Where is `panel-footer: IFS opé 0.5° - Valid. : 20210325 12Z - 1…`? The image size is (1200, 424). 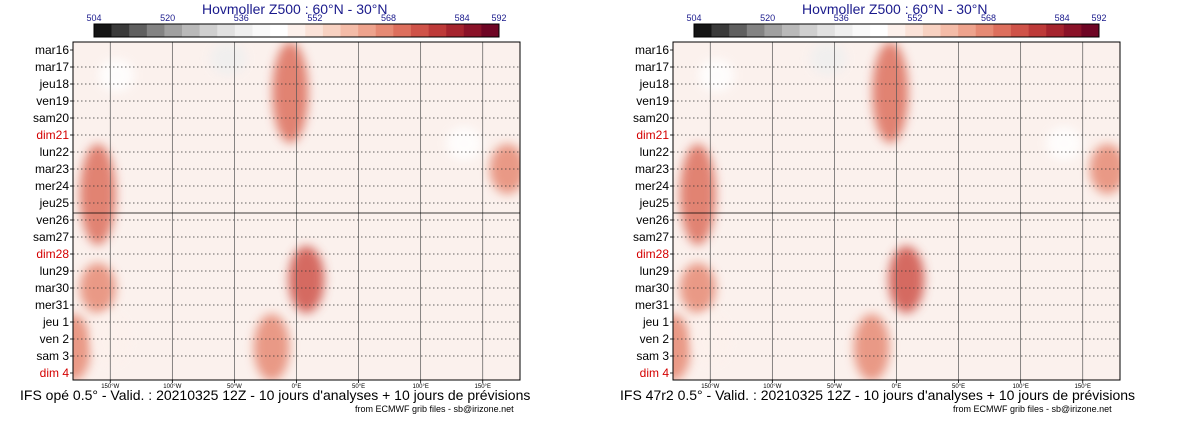 panel-footer: IFS opé 0.5° - Valid. : 20210325 12Z - 1… is located at coordinates (275, 395).